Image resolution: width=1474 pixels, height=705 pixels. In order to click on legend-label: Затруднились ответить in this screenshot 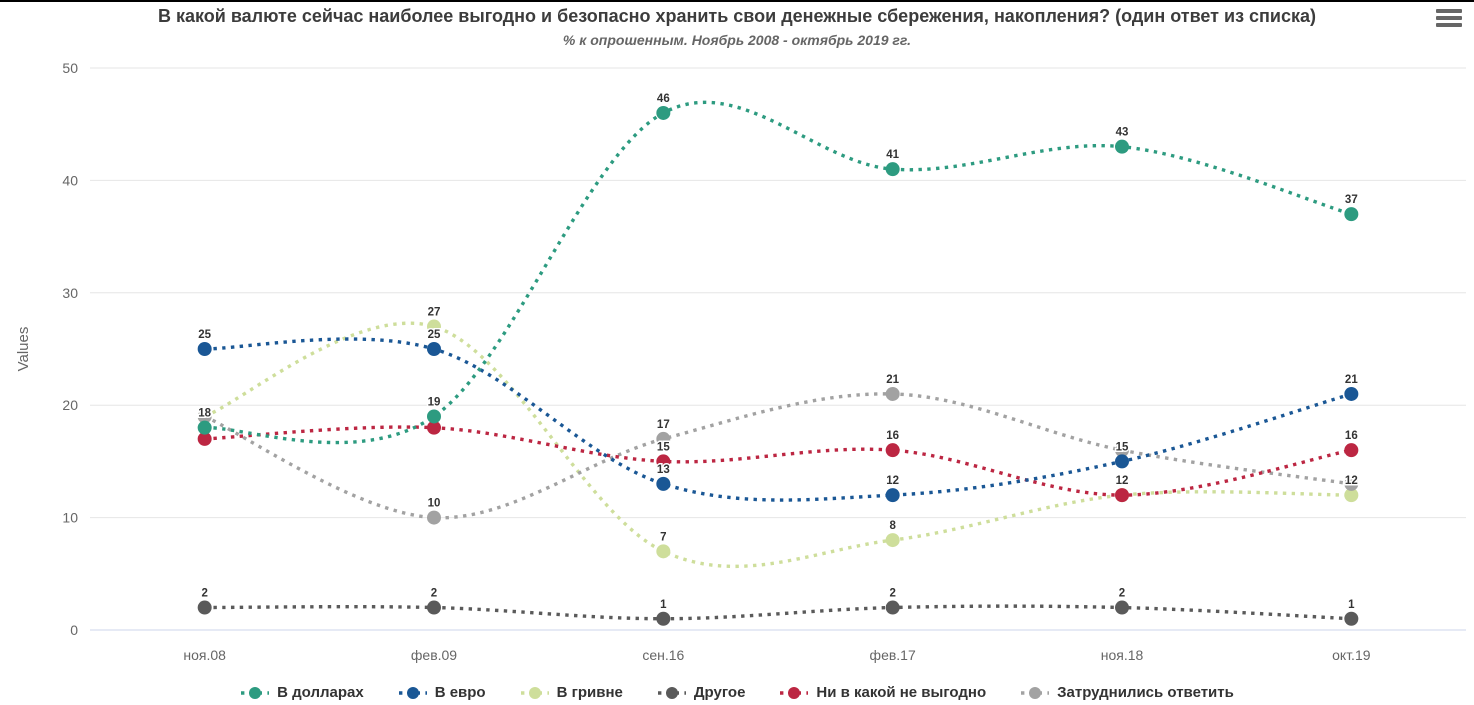, I will do `click(1145, 692)`.